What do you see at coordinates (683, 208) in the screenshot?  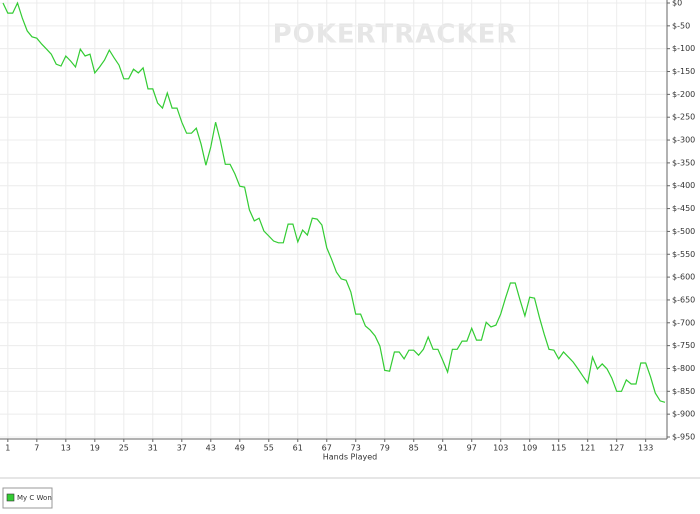 I see `y-tick-label: $-450` at bounding box center [683, 208].